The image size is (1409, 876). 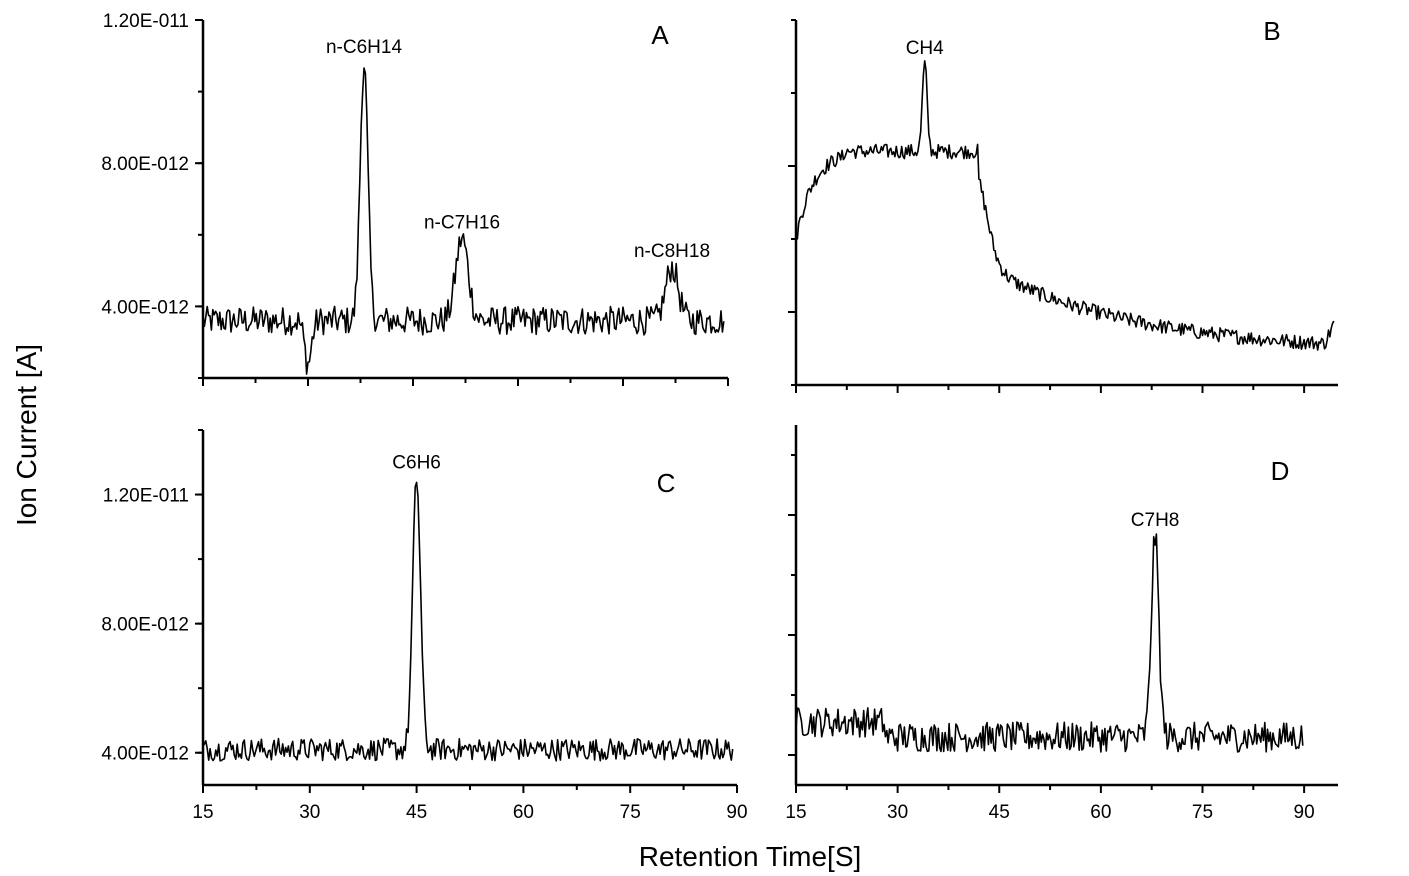 What do you see at coordinates (1280, 471) in the screenshot?
I see `panel-letter-D: D` at bounding box center [1280, 471].